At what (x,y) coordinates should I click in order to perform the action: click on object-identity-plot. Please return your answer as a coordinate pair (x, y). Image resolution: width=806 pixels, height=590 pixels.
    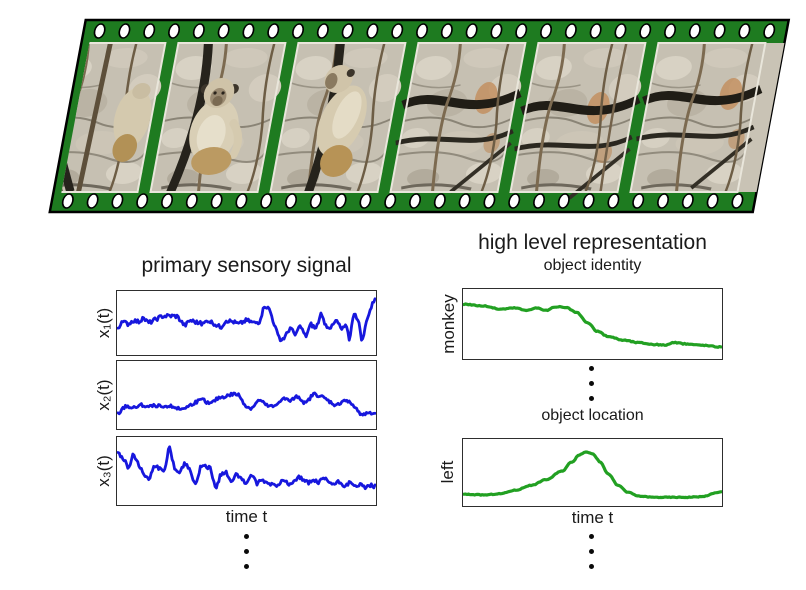
    Looking at the image, I should click on (592, 325).